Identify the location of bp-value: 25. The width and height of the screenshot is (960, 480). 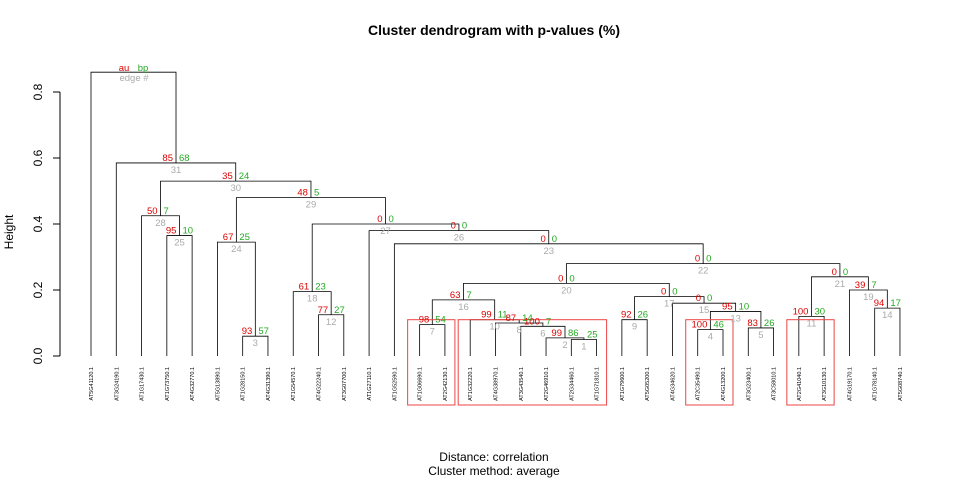
(244, 237).